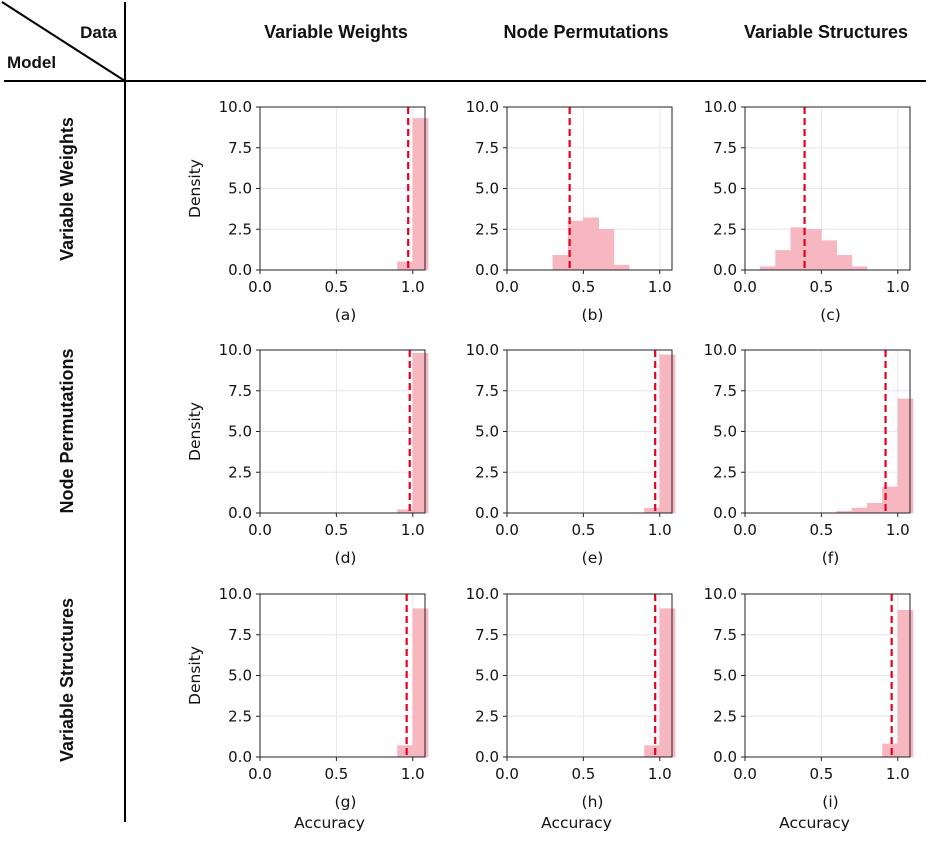 The height and width of the screenshot is (852, 937). Describe the element at coordinates (67, 189) in the screenshot. I see `row-header-variable-weights: Variable Weights` at that location.